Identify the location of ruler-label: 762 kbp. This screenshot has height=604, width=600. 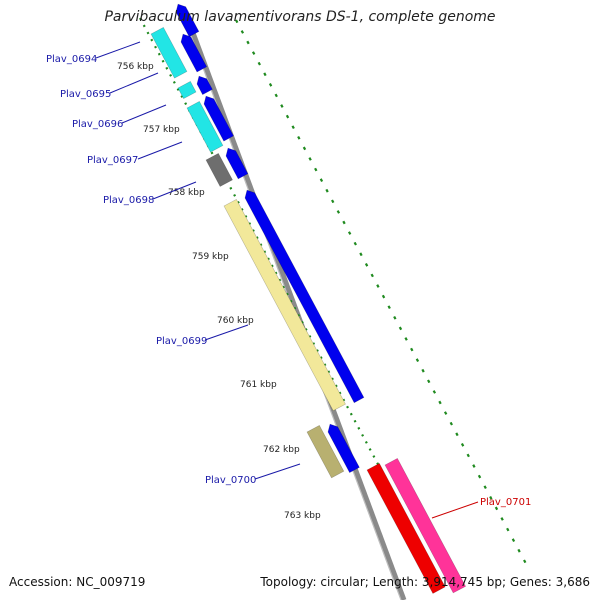
(281, 450).